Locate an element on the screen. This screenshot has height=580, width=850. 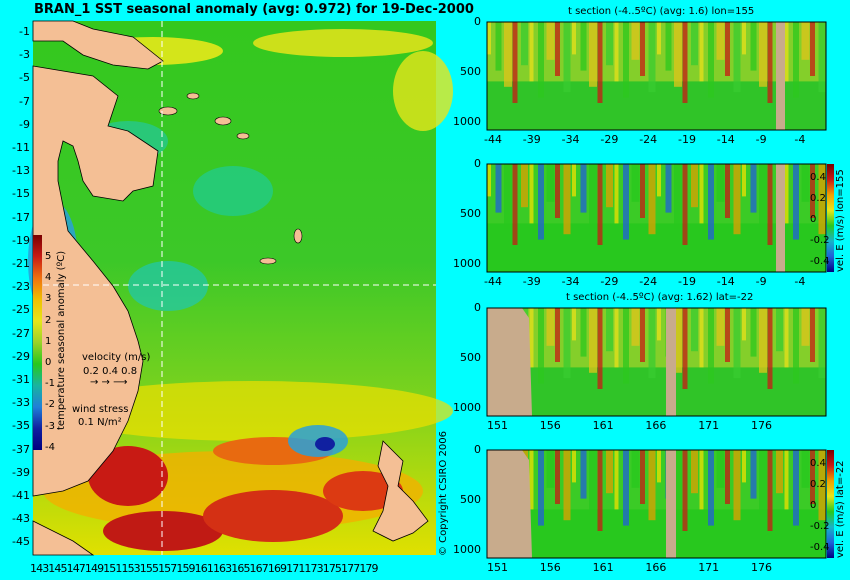
small-islands is located at coordinates (230, 178).